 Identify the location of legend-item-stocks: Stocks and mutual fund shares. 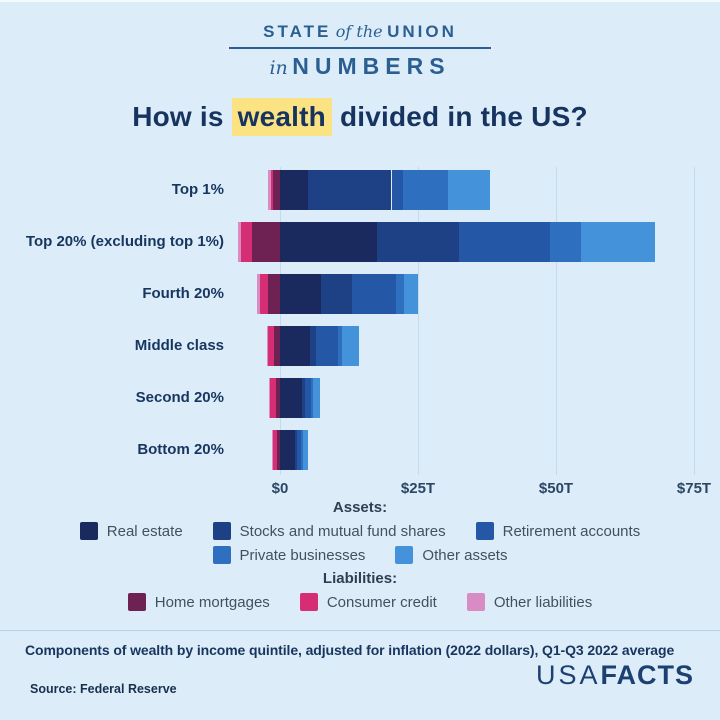
(329, 531).